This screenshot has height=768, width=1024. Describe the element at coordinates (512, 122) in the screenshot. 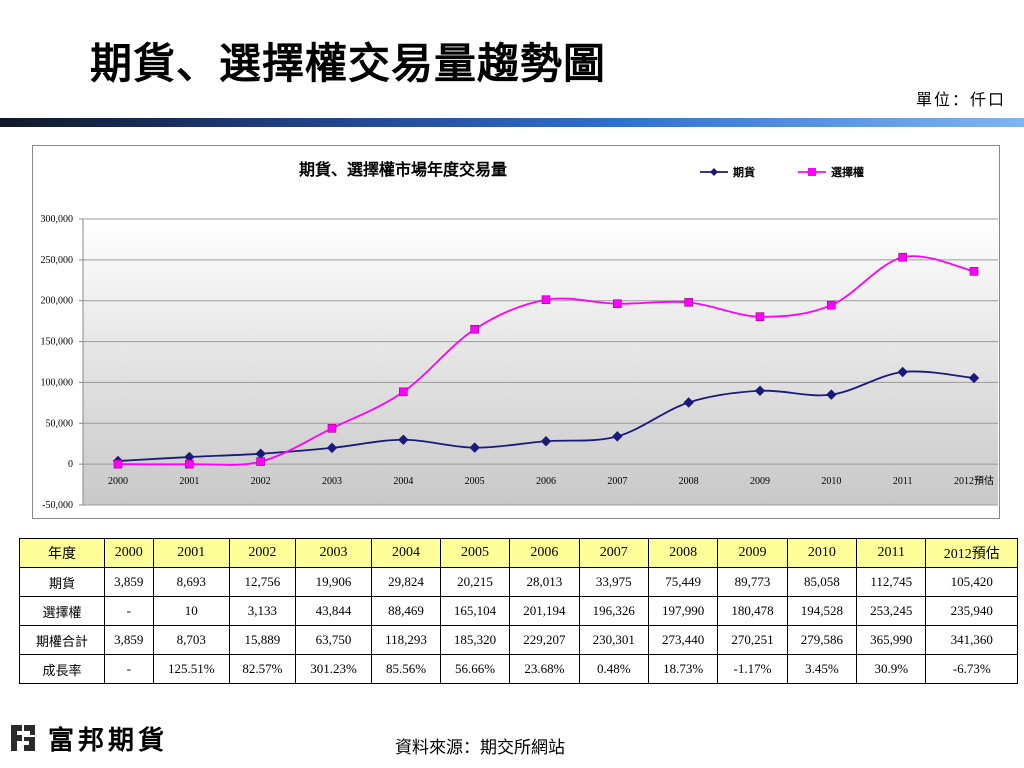

I see `header-divider-band` at that location.